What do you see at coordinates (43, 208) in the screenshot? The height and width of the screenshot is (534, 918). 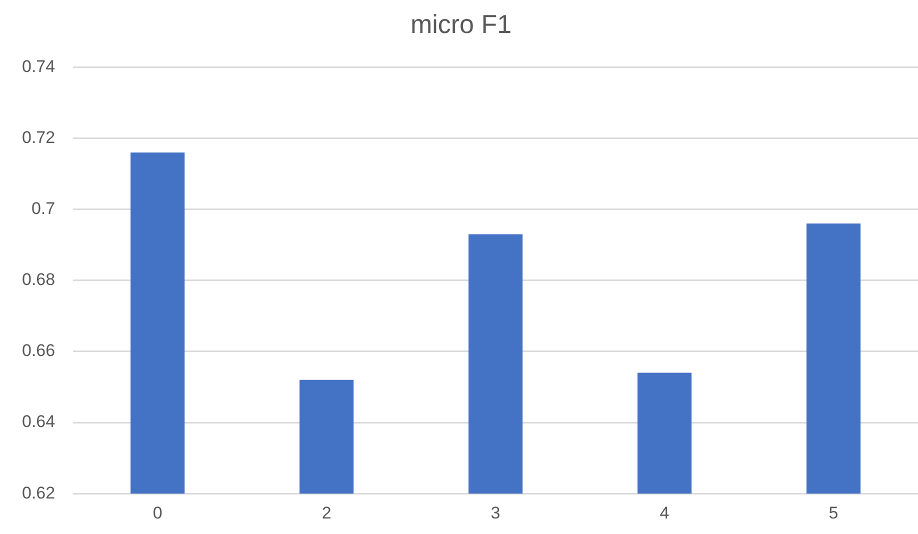 I see `y-tick-label: 0.7` at bounding box center [43, 208].